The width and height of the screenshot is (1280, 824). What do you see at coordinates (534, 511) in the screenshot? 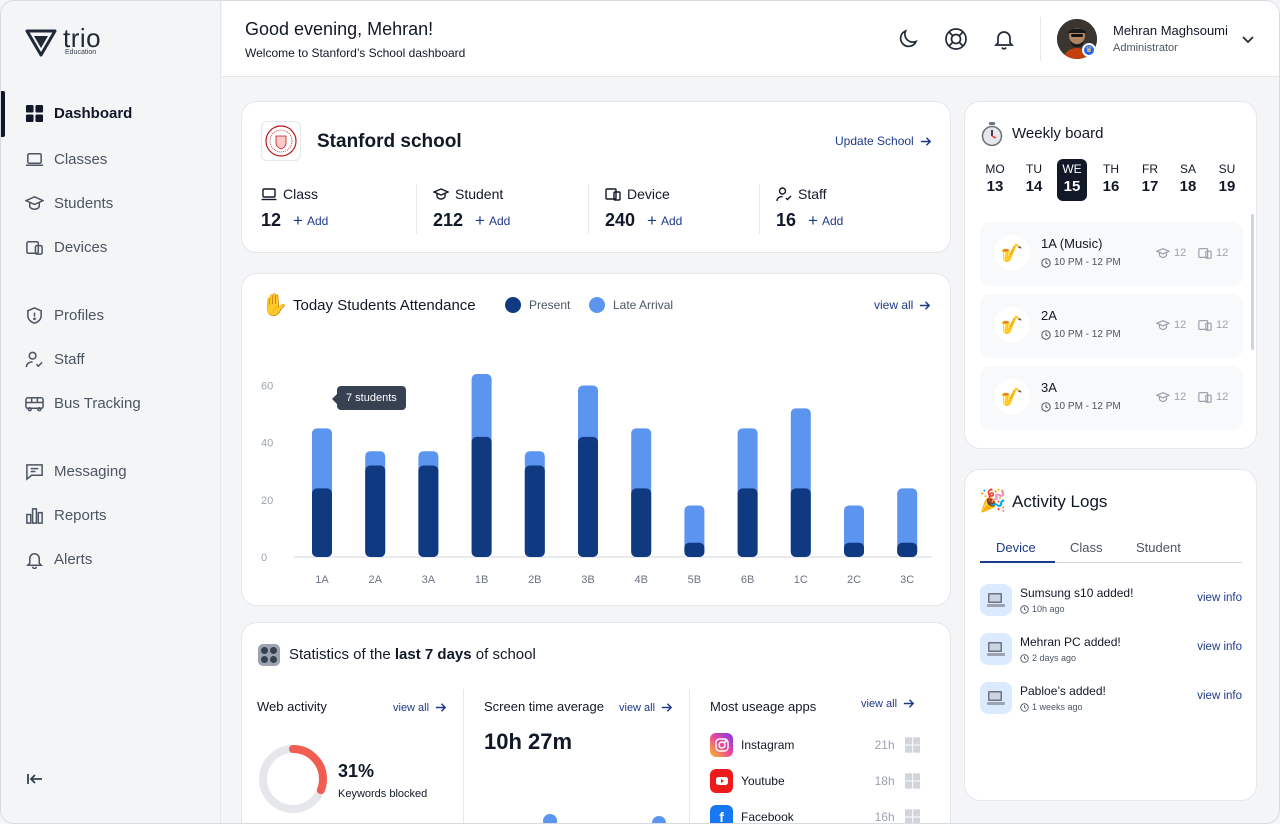
I see `bar-present-2B` at bounding box center [534, 511].